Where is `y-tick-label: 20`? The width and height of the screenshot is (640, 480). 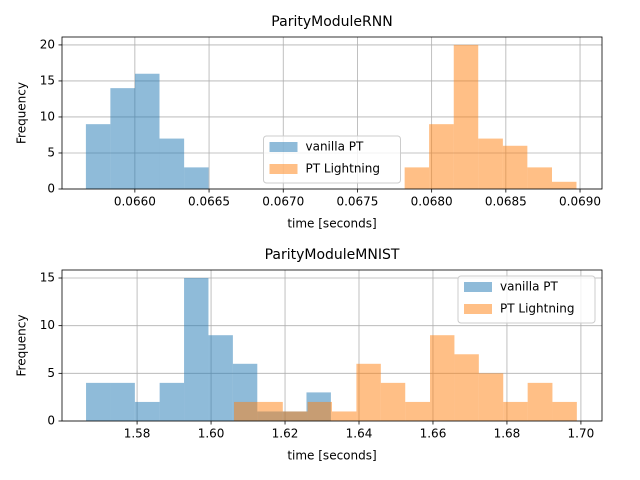
y-tick-label: 20 is located at coordinates (47, 44).